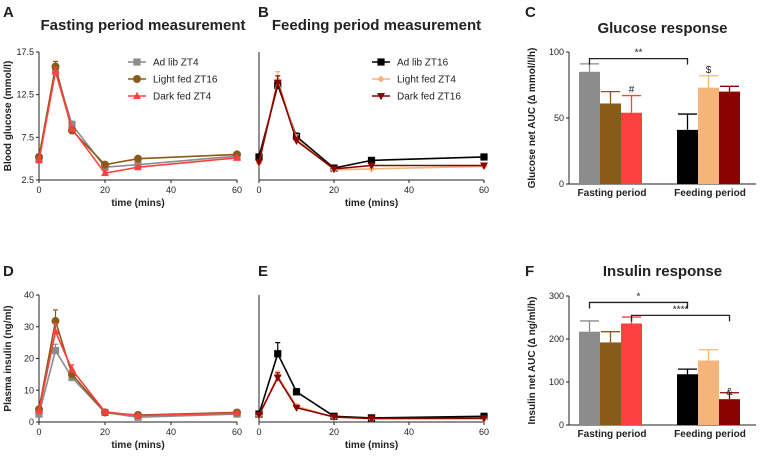 The image size is (765, 463). Describe the element at coordinates (662, 271) in the screenshot. I see `panel-title: Insulin response` at that location.